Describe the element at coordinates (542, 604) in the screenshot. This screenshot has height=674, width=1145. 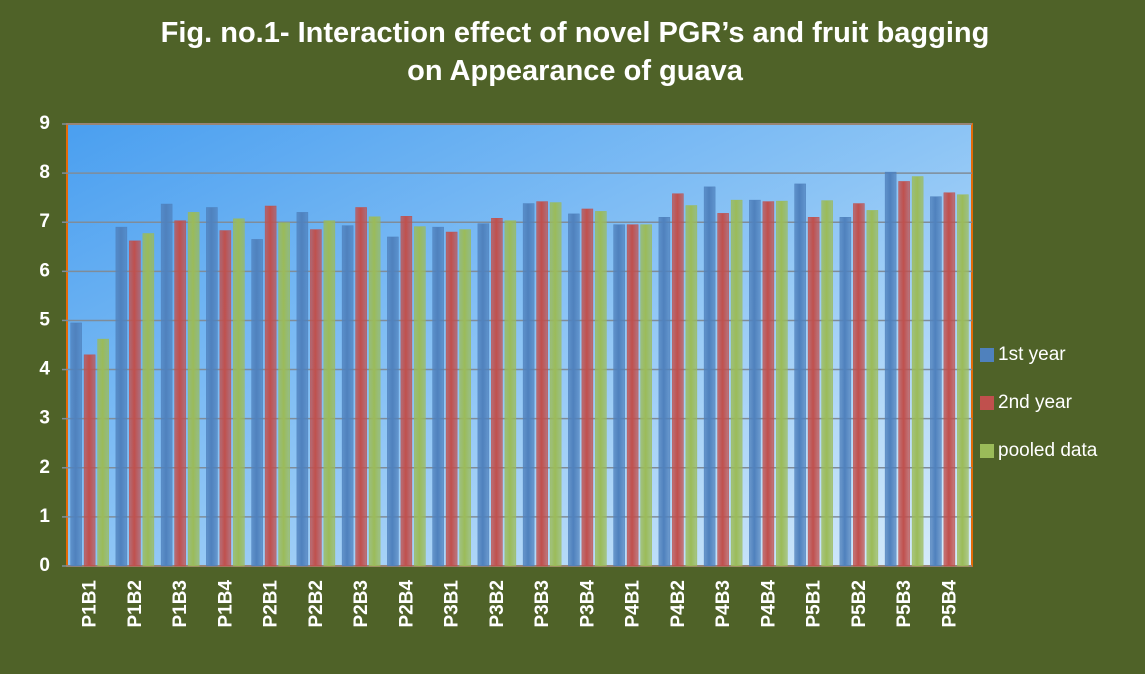
I see `x-tick-label: P3B3` at that location.